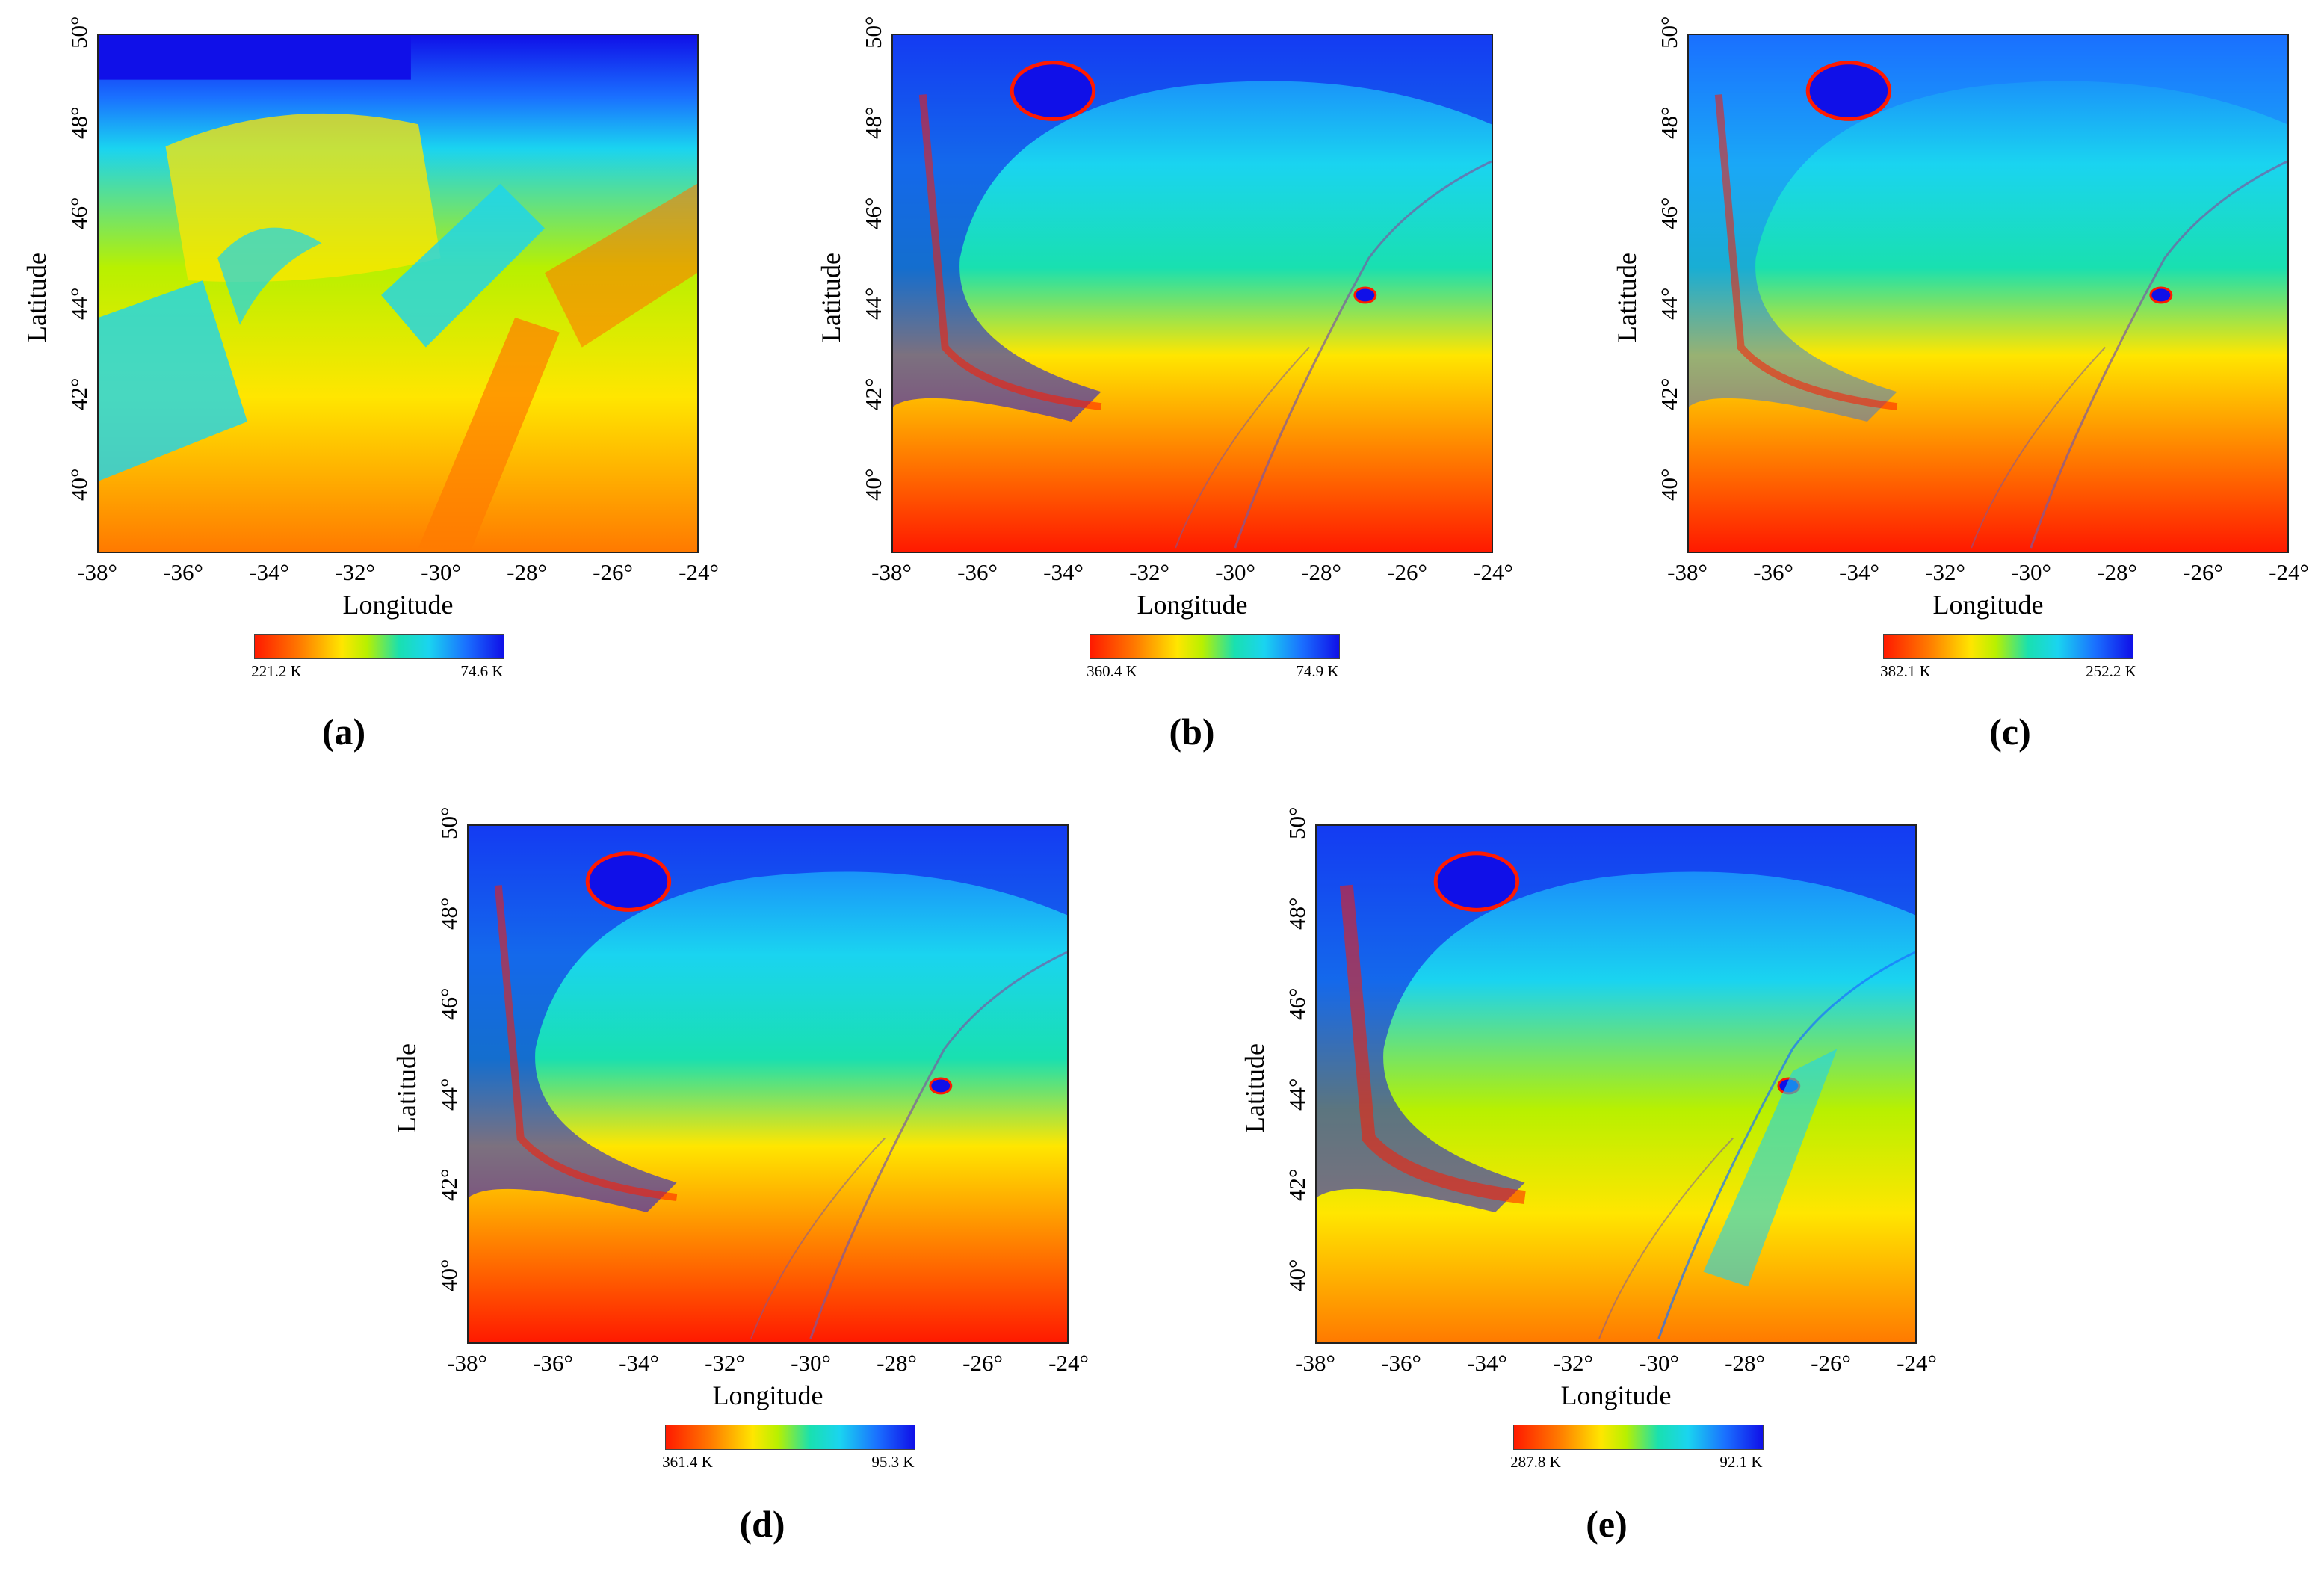 This screenshot has width=2324, height=1577. I want to click on colorbar-min-label: 287.8 K, so click(1535, 1462).